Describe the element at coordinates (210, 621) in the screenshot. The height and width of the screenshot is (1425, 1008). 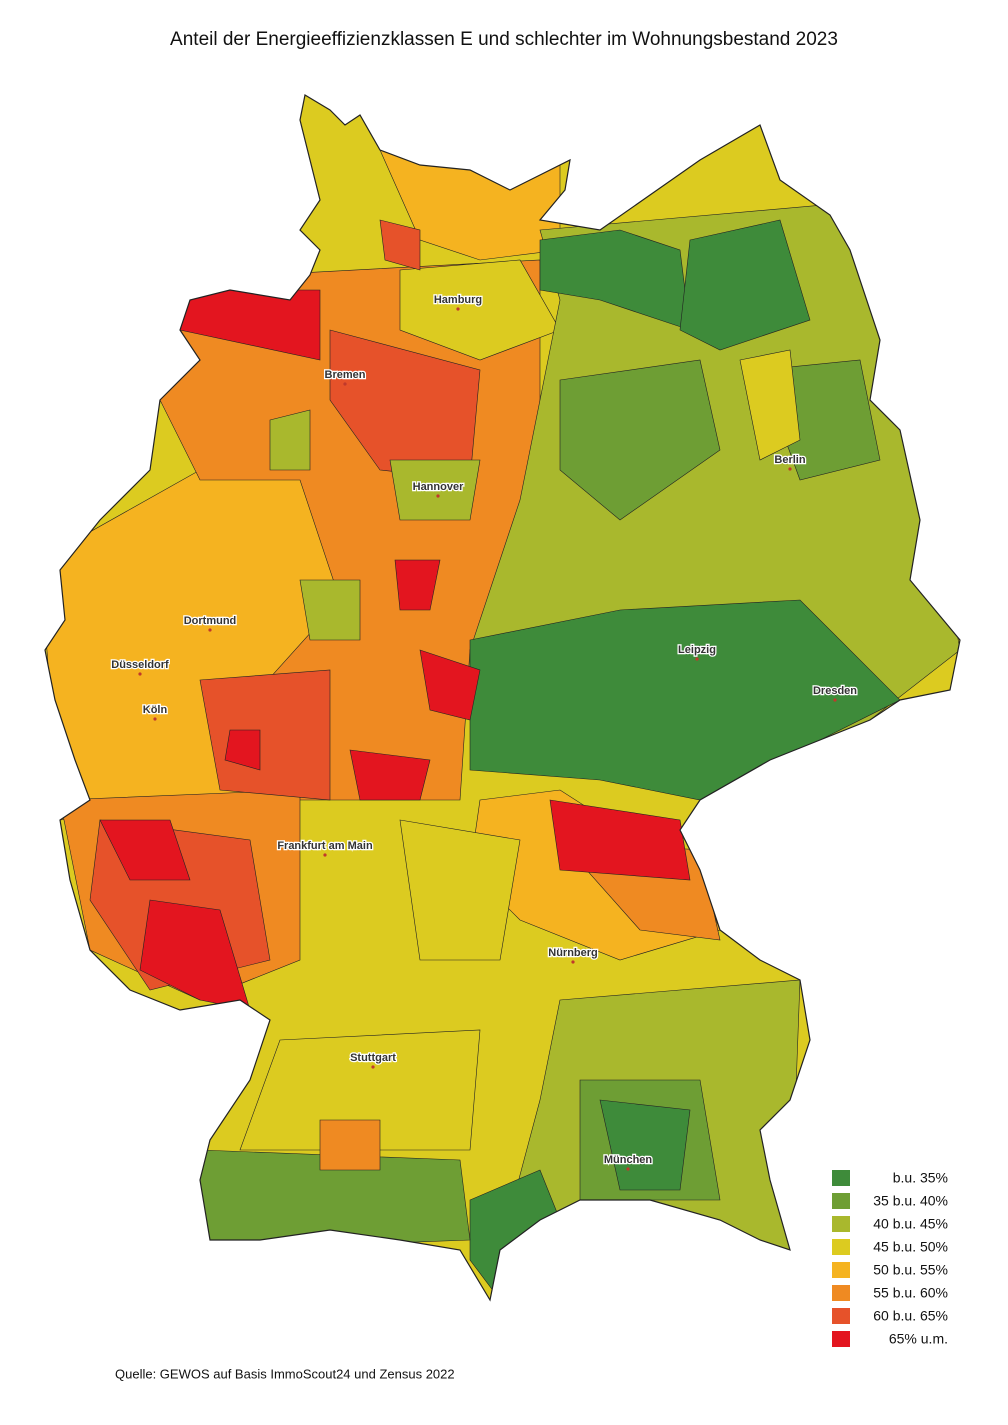
I see `city-label: Dortmund` at that location.